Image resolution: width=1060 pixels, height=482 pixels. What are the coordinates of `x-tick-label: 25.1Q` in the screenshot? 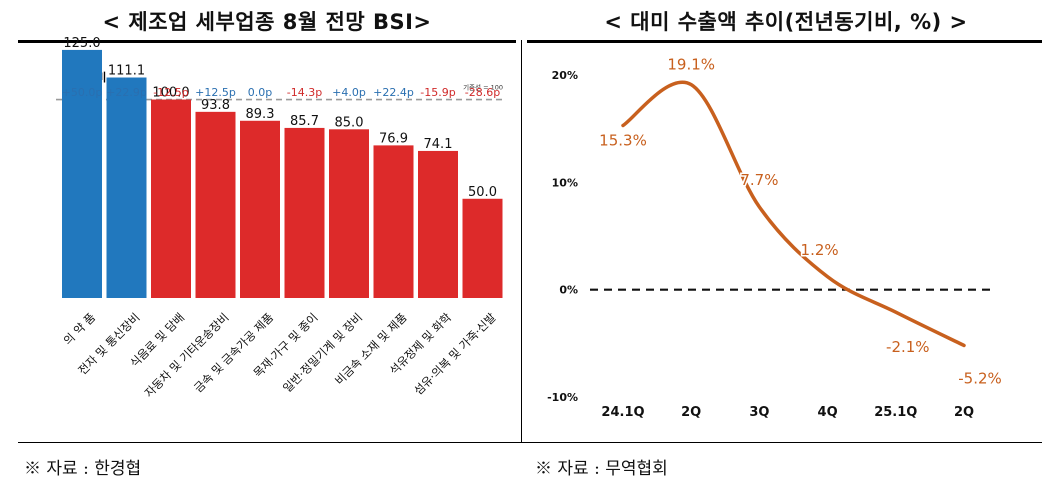 It's located at (895, 412).